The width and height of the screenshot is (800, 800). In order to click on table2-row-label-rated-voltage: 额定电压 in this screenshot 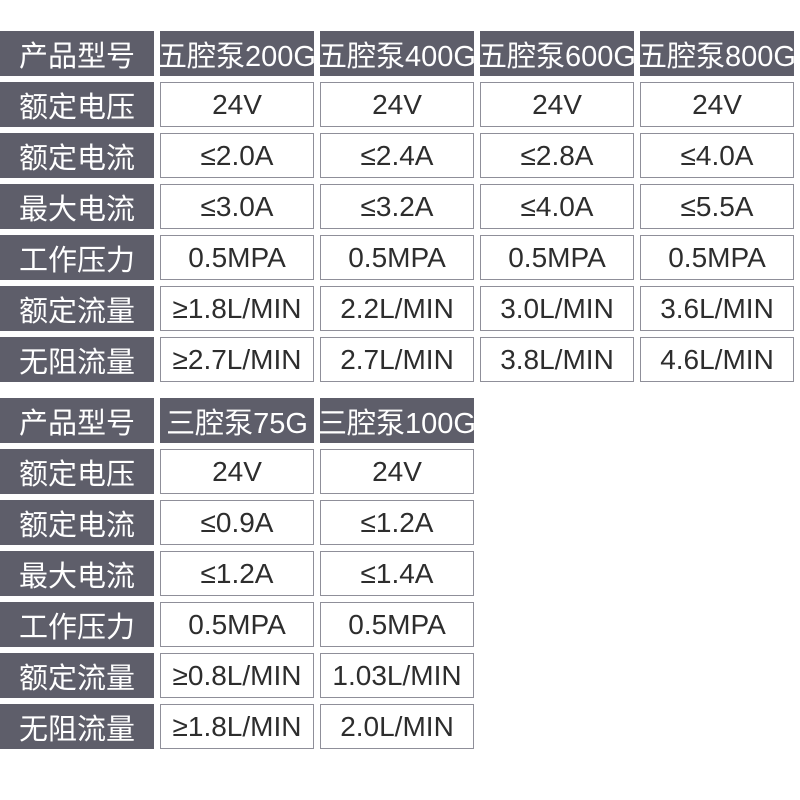, I will do `click(77, 471)`.